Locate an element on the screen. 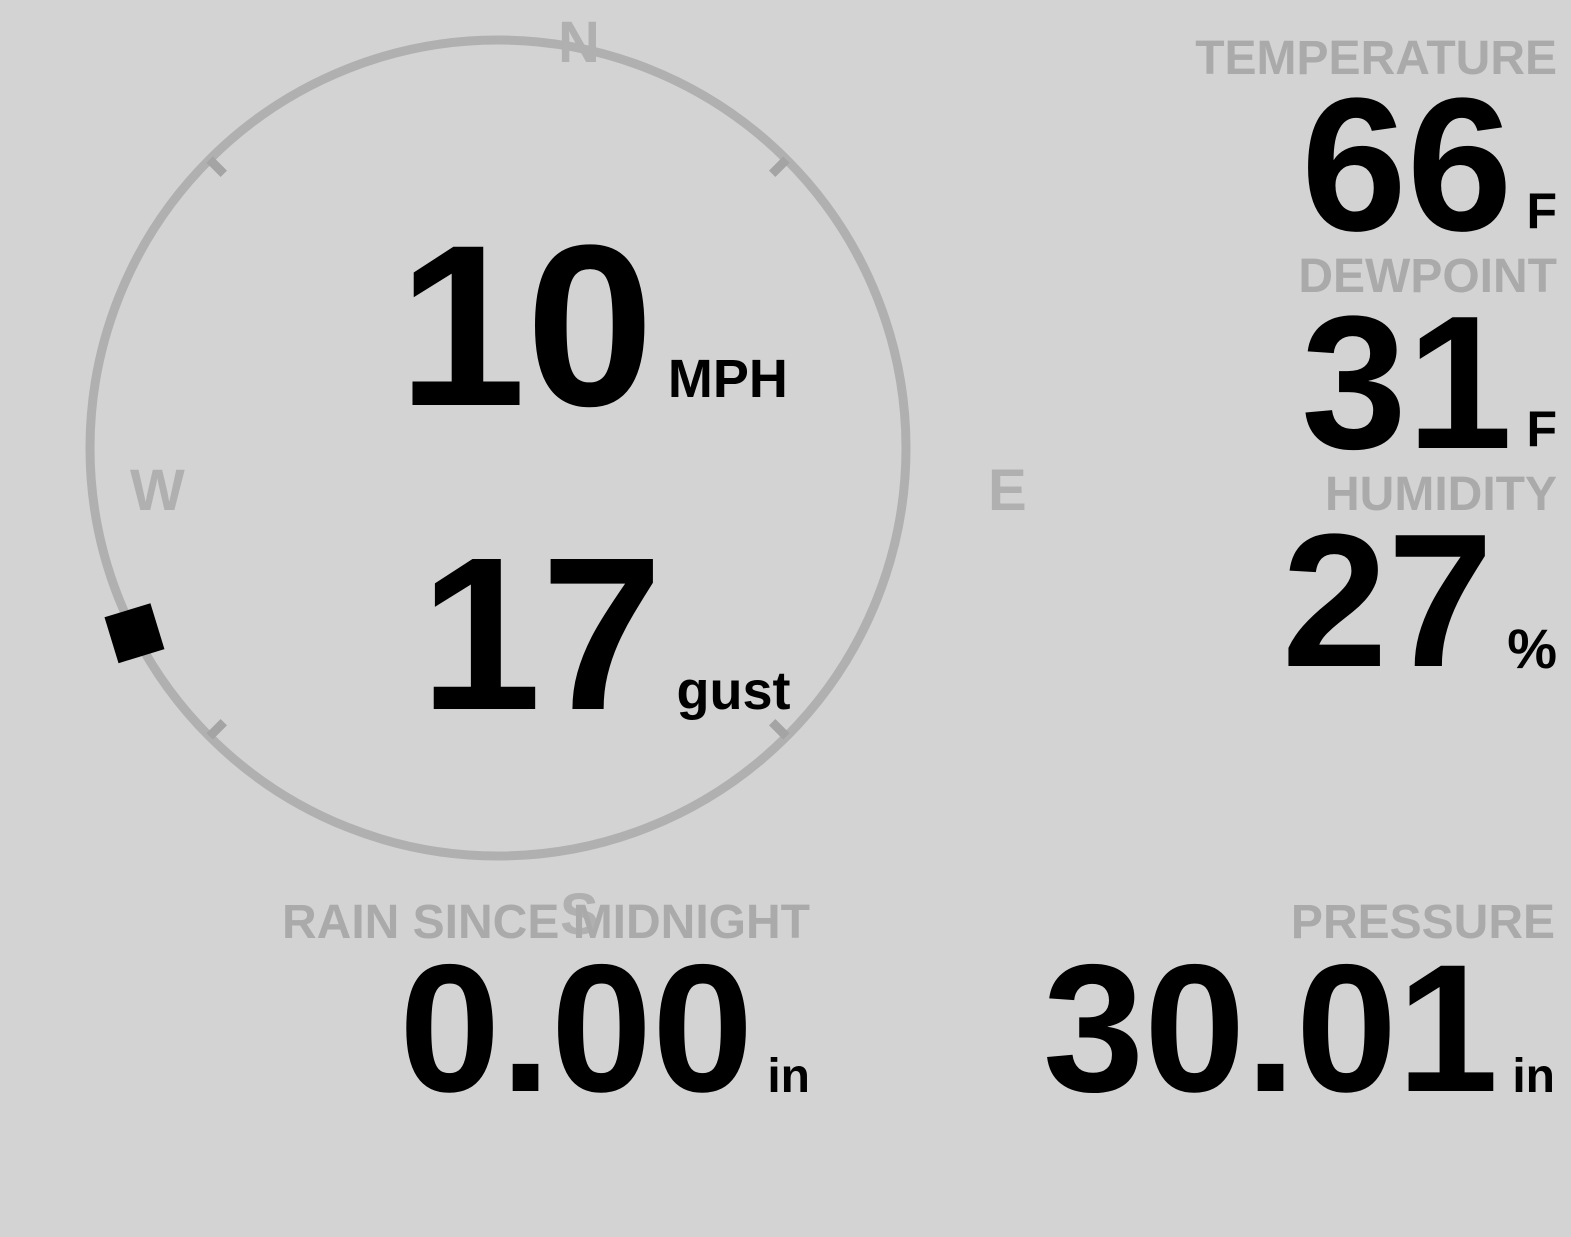 The image size is (1571, 1237). wind-direction-marker is located at coordinates (134, 633).